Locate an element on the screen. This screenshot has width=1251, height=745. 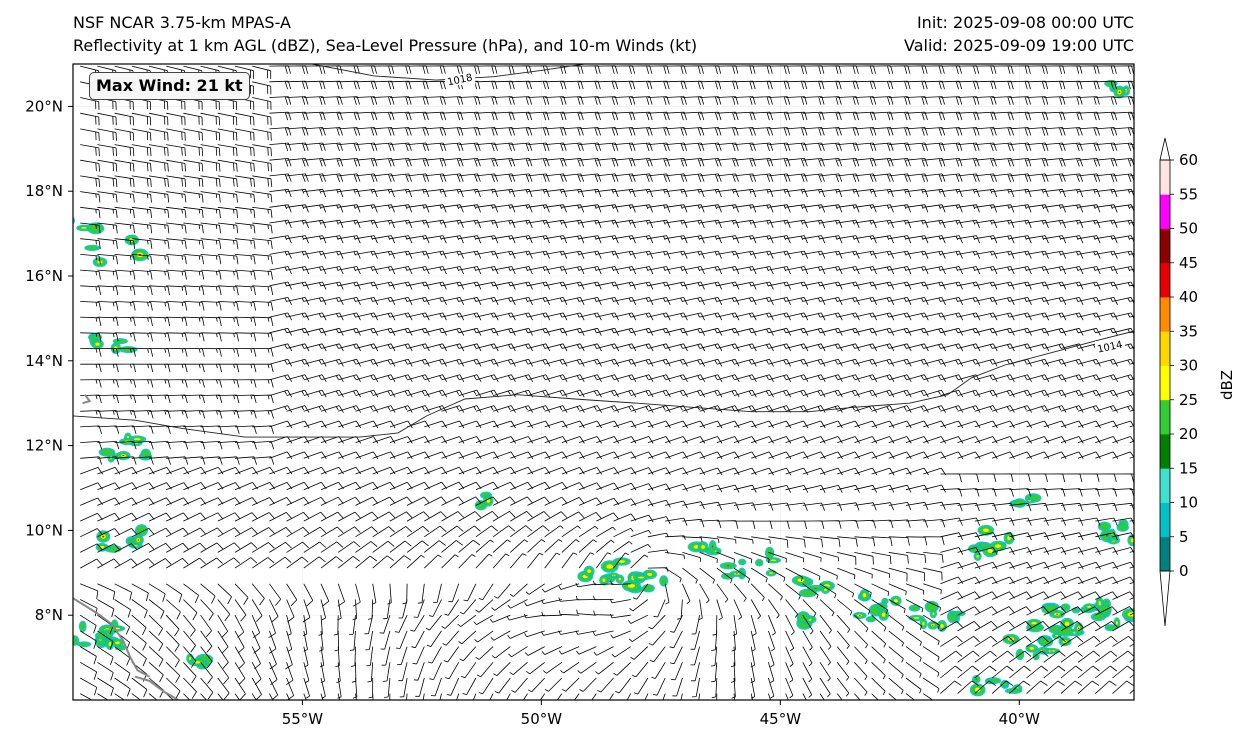
colorbar-tick-label: 10 is located at coordinates (1188, 503).